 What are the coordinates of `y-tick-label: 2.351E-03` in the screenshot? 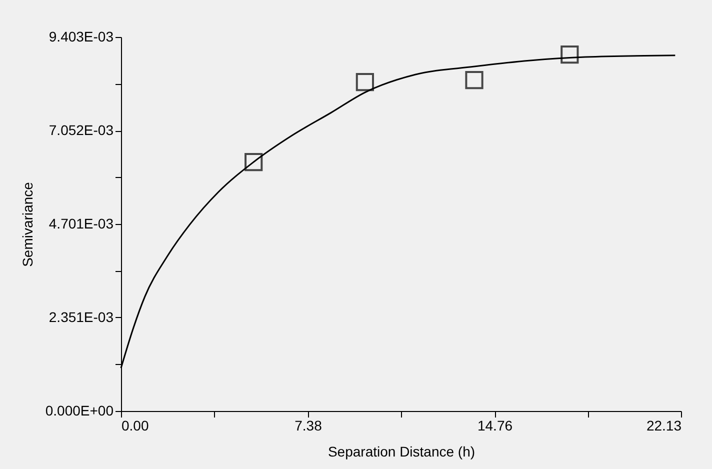 It's located at (81, 316).